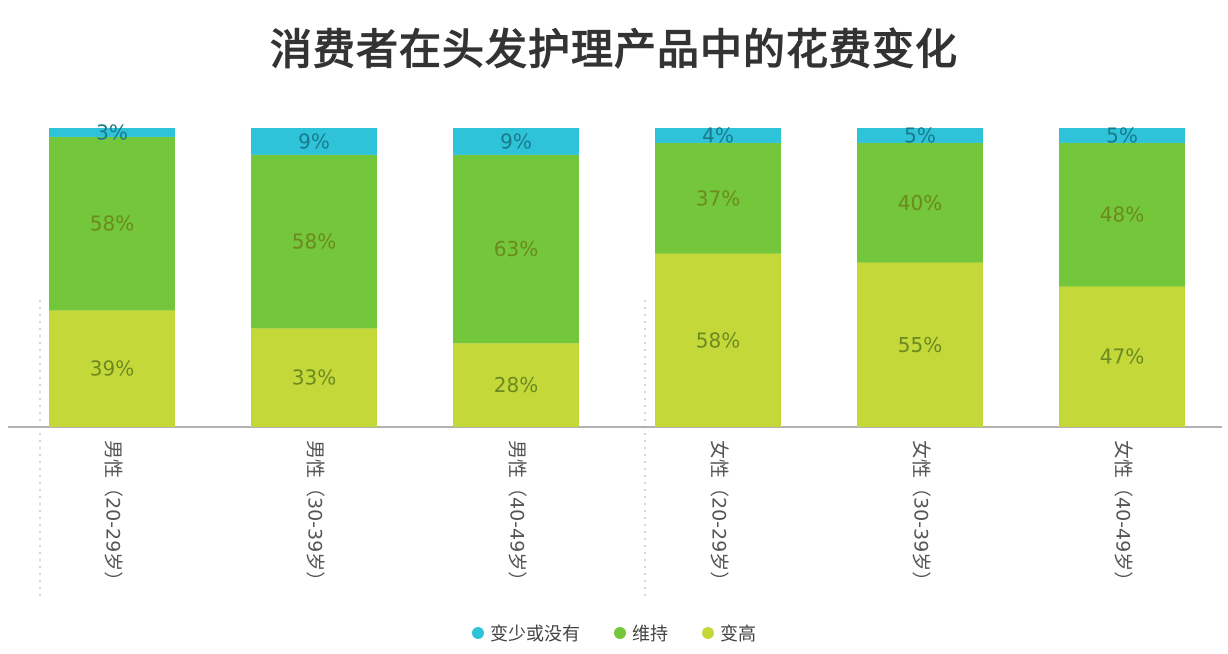 This screenshot has width=1228, height=654. Describe the element at coordinates (921, 515) in the screenshot. I see `category-label-4: 女性（30-39岁）` at that location.